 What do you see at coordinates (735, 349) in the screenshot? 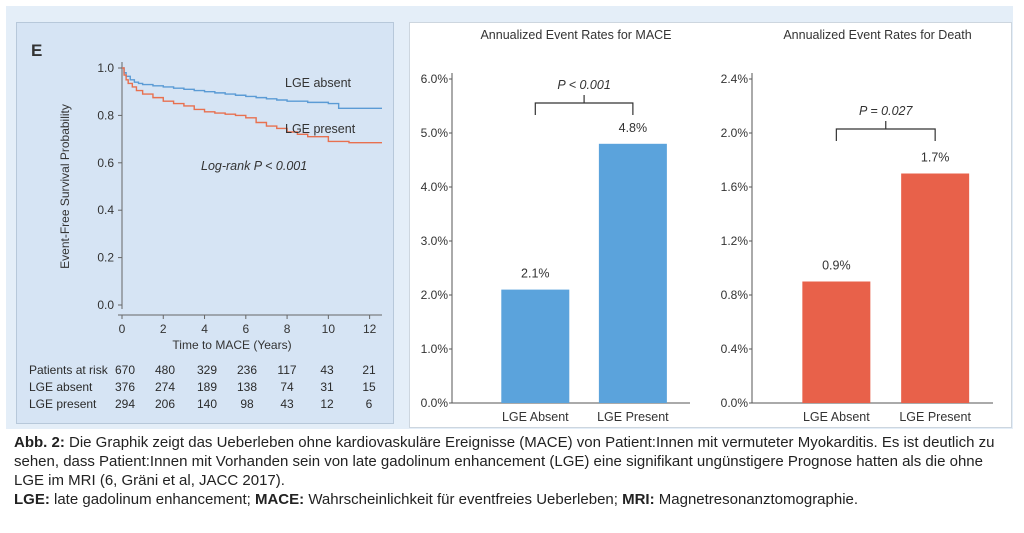
I see `death-y-tick-label: 0.4%` at bounding box center [735, 349].